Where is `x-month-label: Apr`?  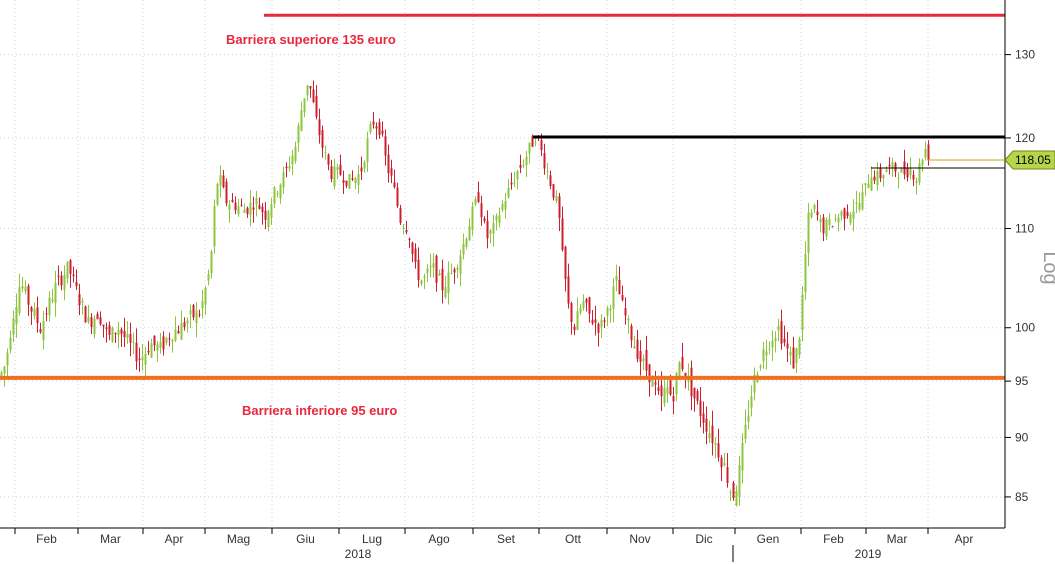
x-month-label: Apr is located at coordinates (964, 539).